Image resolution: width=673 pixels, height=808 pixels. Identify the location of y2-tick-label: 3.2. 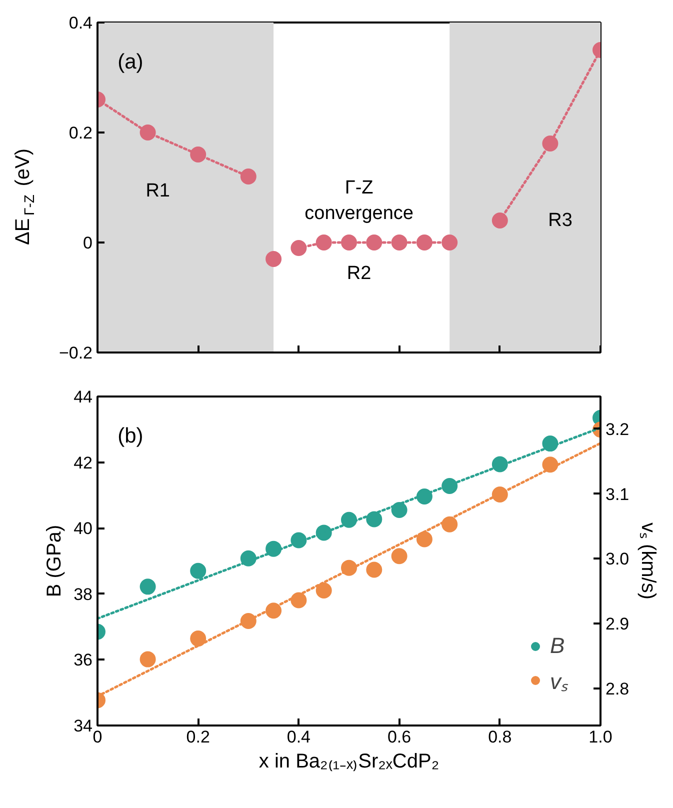
(618, 429).